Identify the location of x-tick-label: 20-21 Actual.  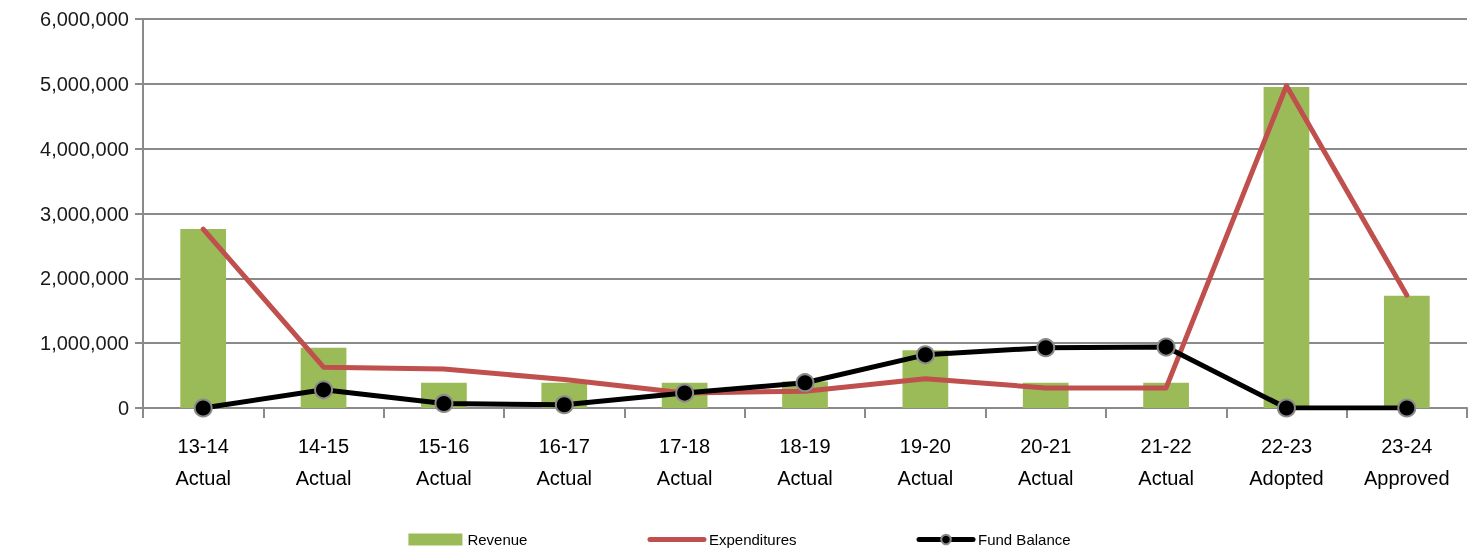
(1045, 462).